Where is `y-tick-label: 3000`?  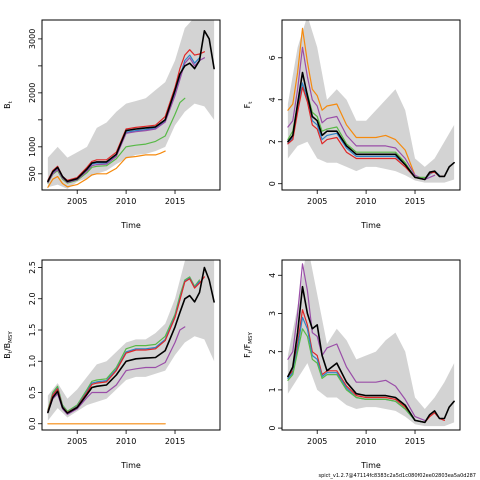 y-tick-label: 3000 is located at coordinates (32, 39).